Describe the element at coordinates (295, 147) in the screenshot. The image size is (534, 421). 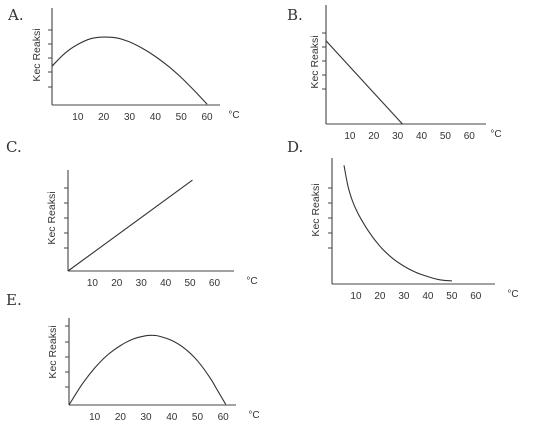
I see `option-label: D.` at that location.